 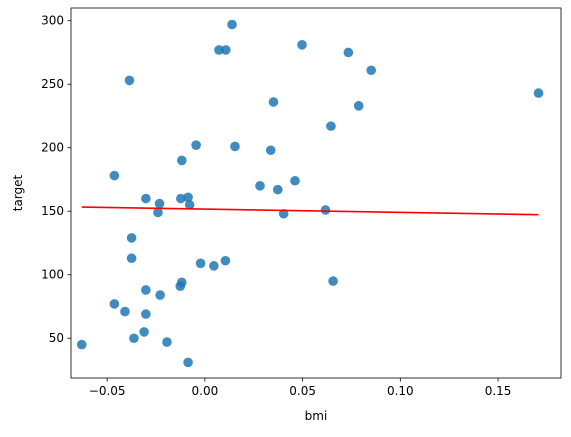 What do you see at coordinates (52, 275) in the screenshot?
I see `y-tick-label: 100` at bounding box center [52, 275].